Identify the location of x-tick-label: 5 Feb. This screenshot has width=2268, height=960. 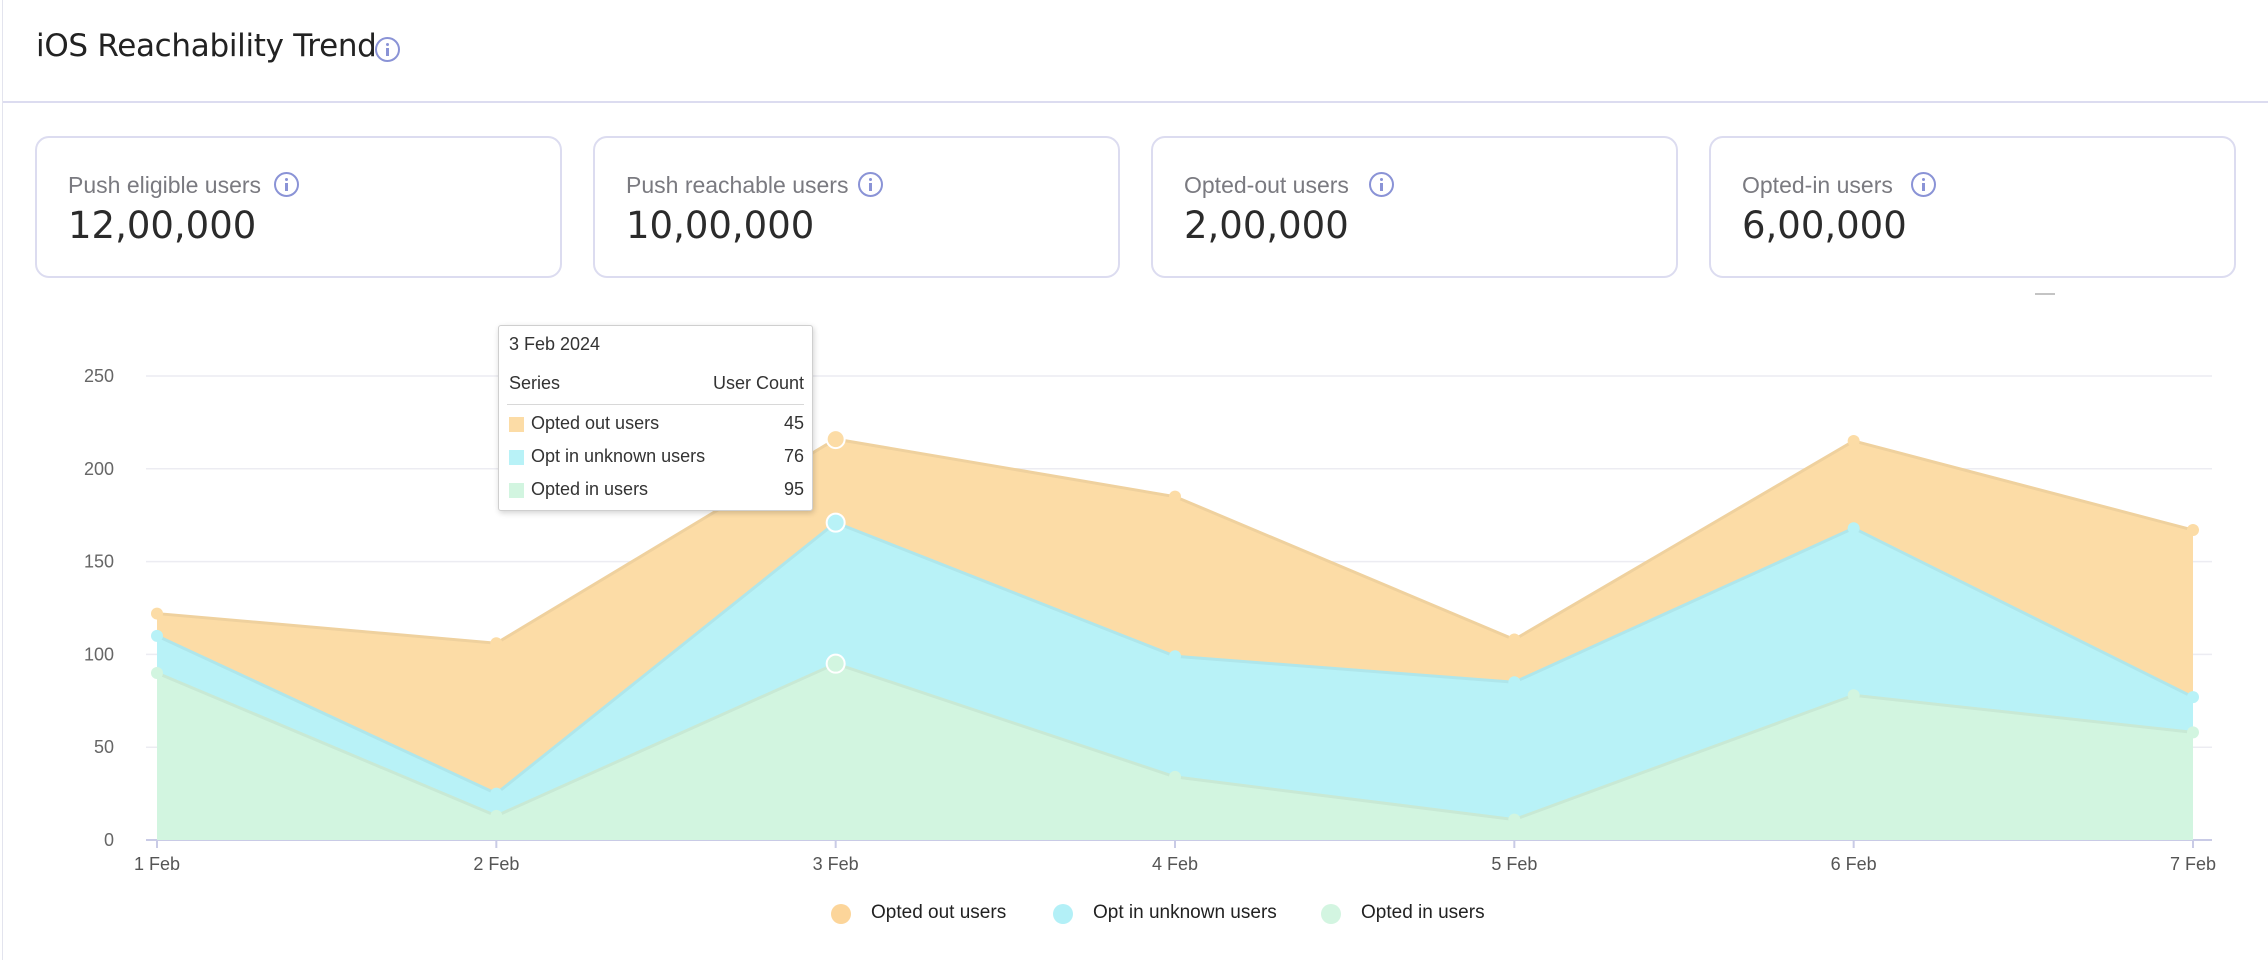
(1514, 864).